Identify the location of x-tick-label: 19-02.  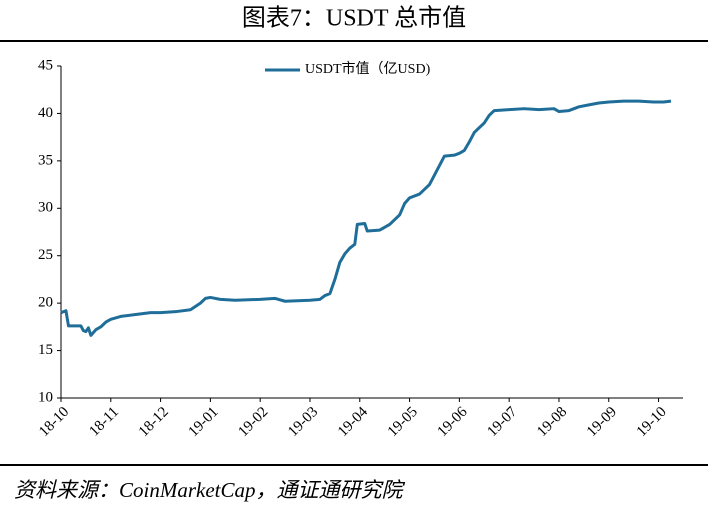
(253, 422).